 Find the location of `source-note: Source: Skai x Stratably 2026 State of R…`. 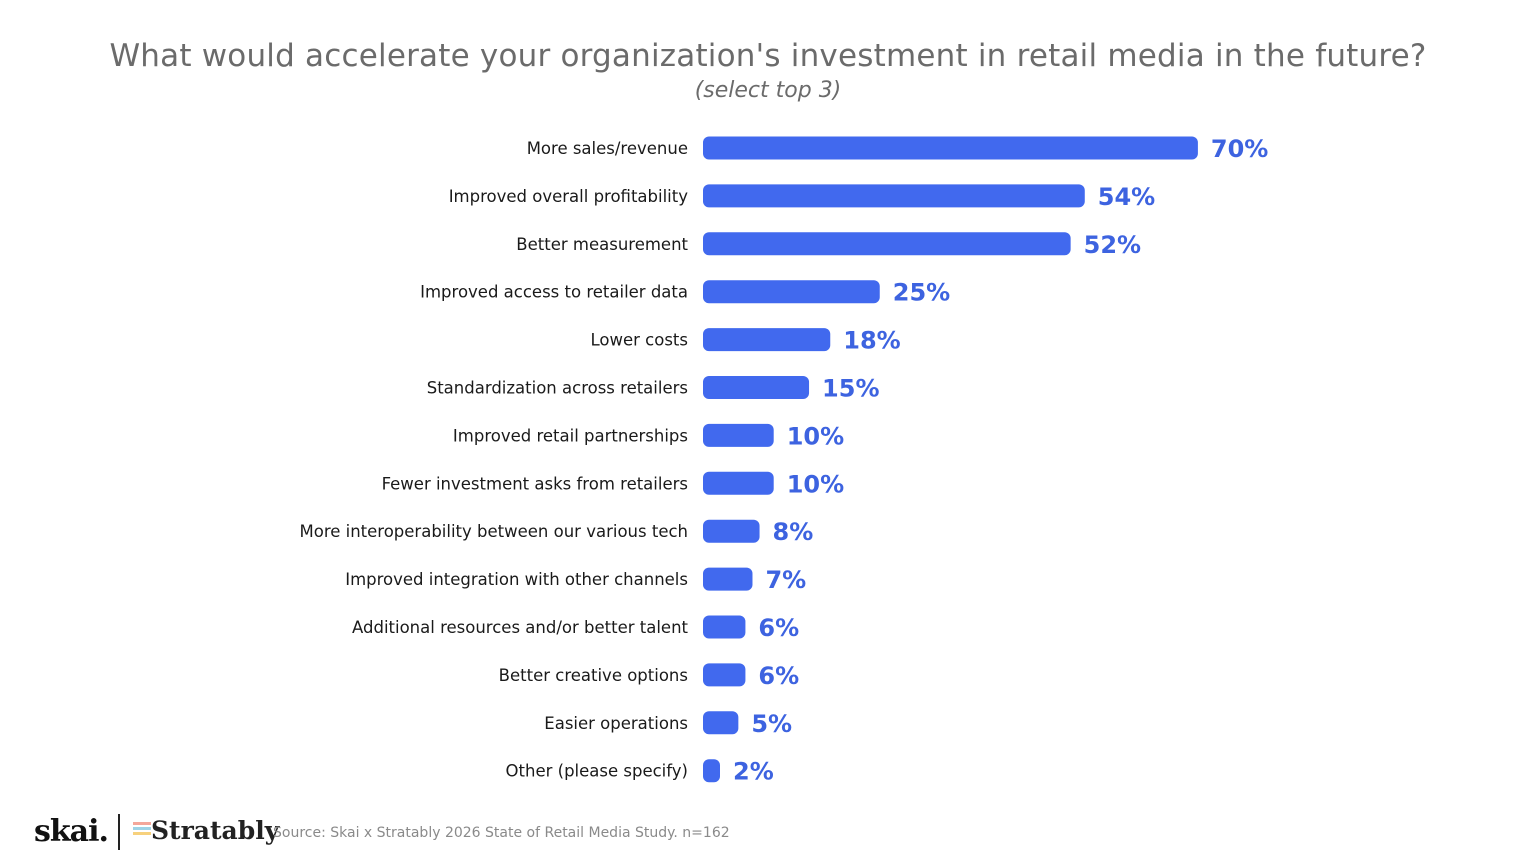

source-note: Source: Skai x Stratably 2026 State of R… is located at coordinates (501, 833).